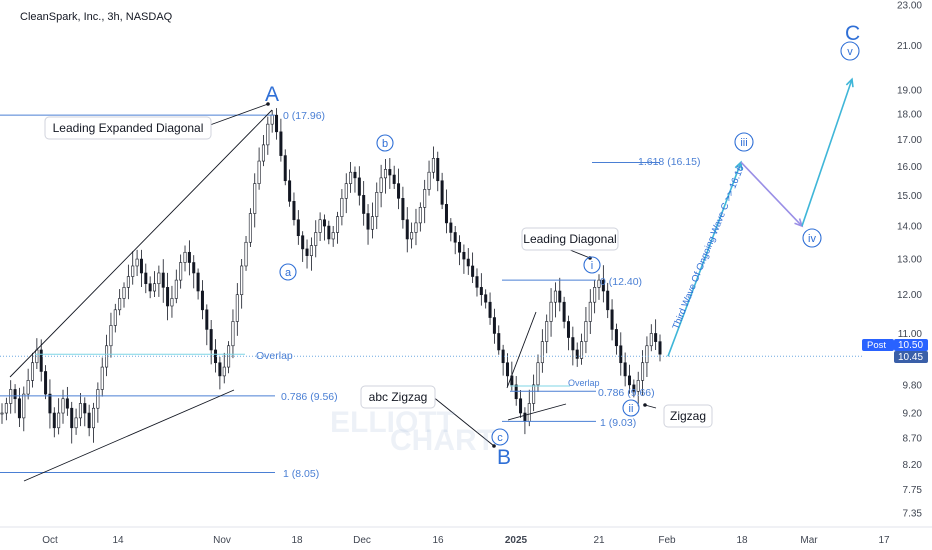 This screenshot has height=550, width=932. Describe the element at coordinates (442, 440) in the screenshot. I see `watermark-line2: CHART` at that location.